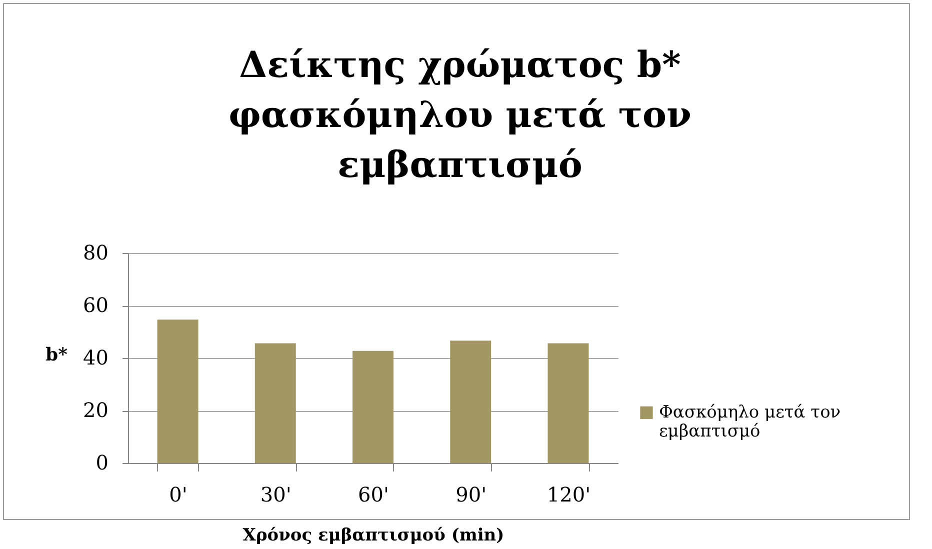 The image size is (932, 549). What do you see at coordinates (95, 252) in the screenshot?
I see `y-tick-label: 80` at bounding box center [95, 252].